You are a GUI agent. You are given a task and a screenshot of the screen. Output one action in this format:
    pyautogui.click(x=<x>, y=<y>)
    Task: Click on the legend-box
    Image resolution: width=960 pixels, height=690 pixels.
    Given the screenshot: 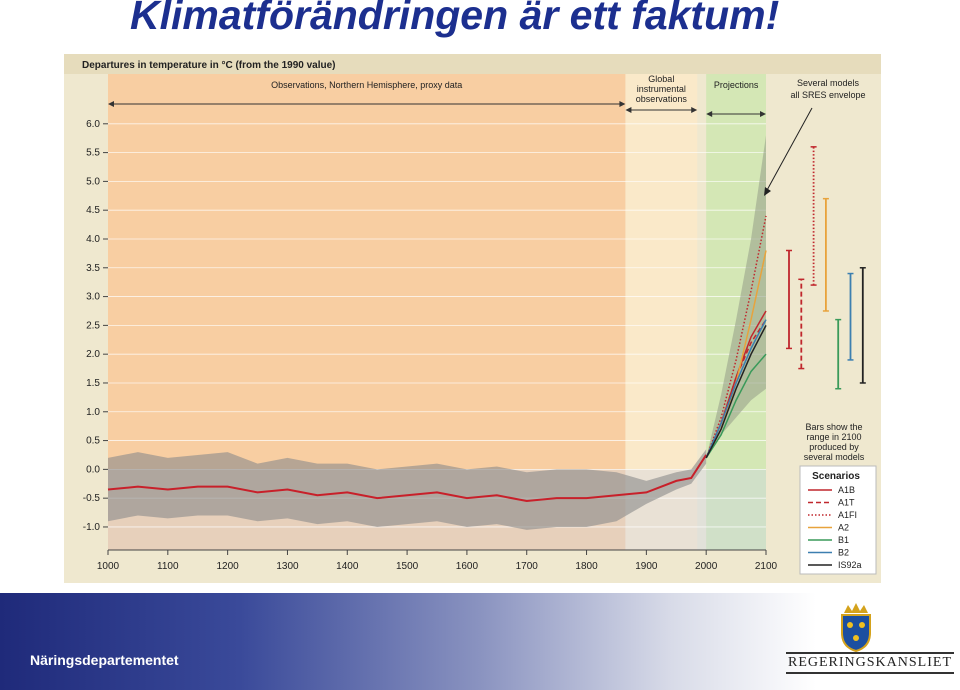 What is the action you would take?
    pyautogui.click(x=838, y=520)
    